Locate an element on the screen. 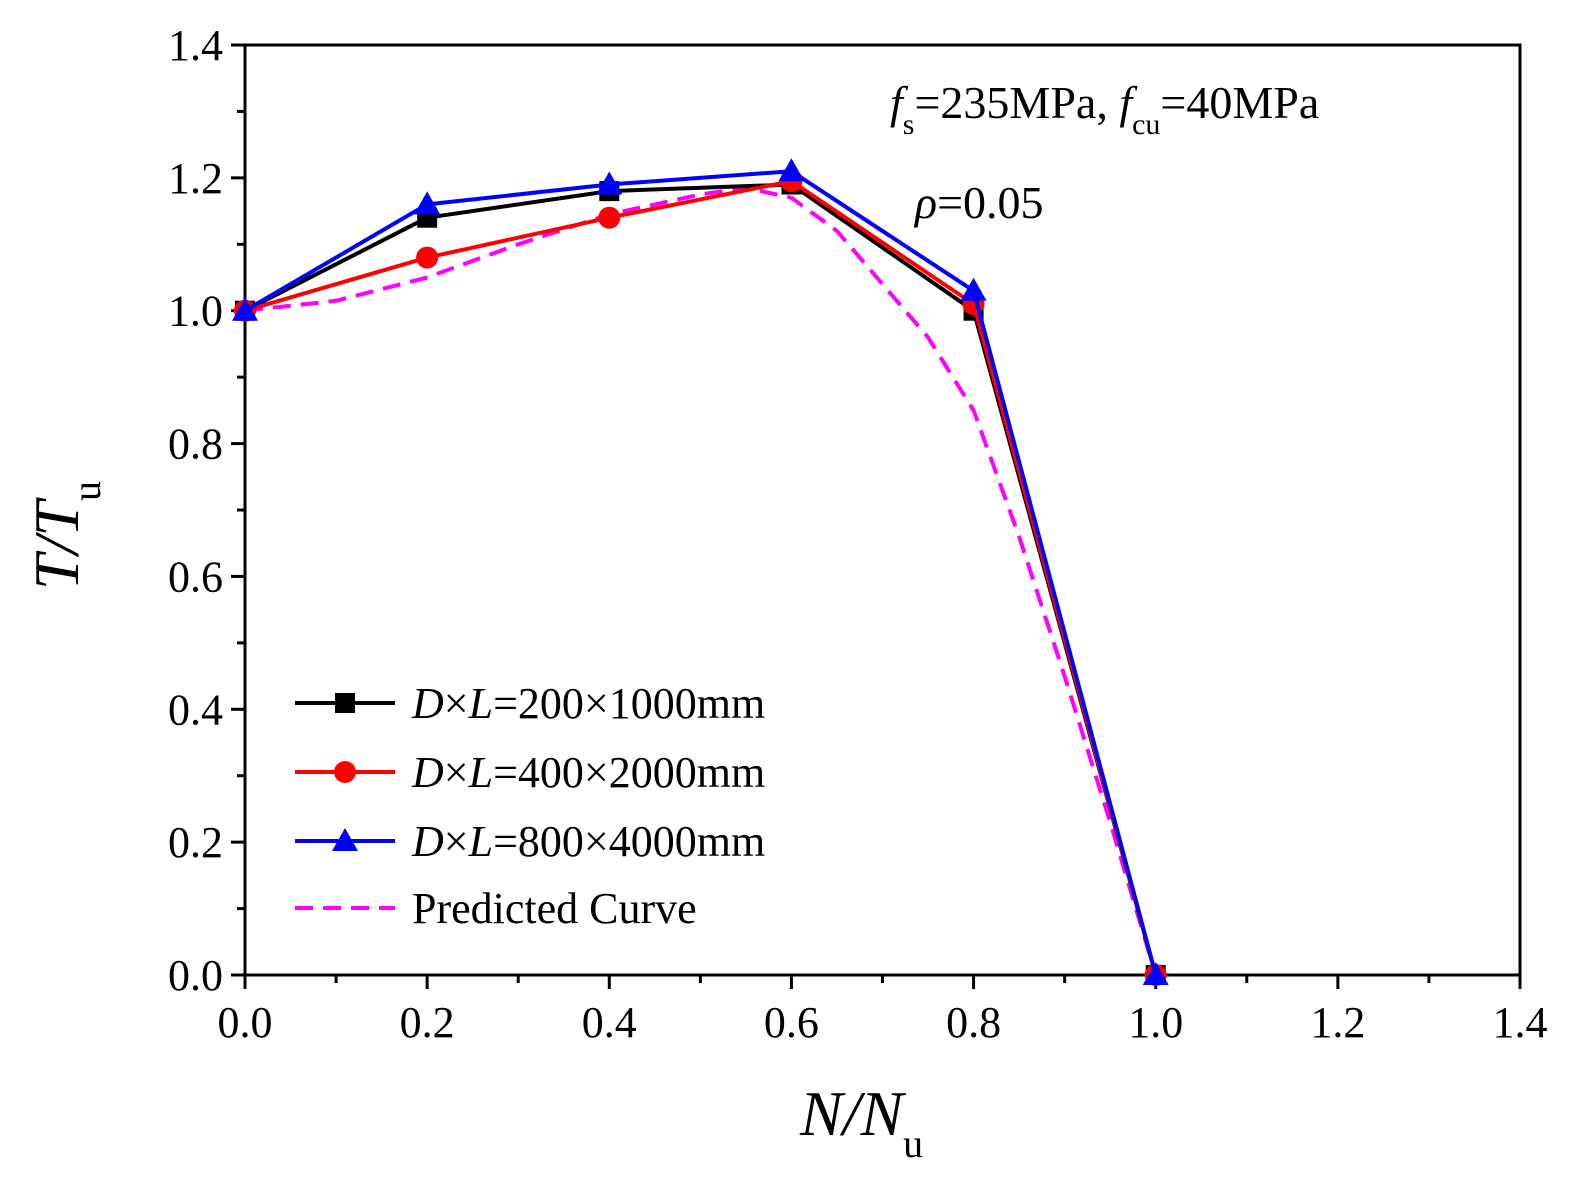  x-tick-label: 0.0 is located at coordinates (245, 1022).